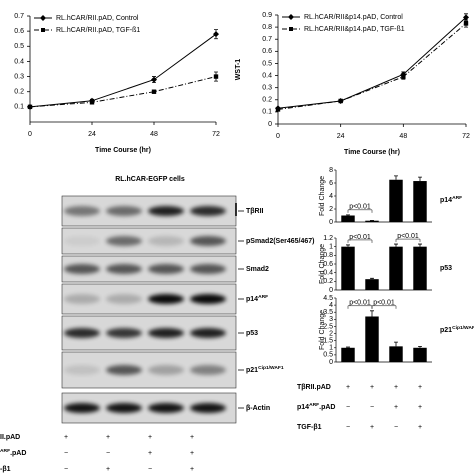 The width and height of the screenshot is (474, 474). Describe the element at coordinates (271, 368) in the screenshot. I see `band-label-part: Cip1/WAF1` at that location.